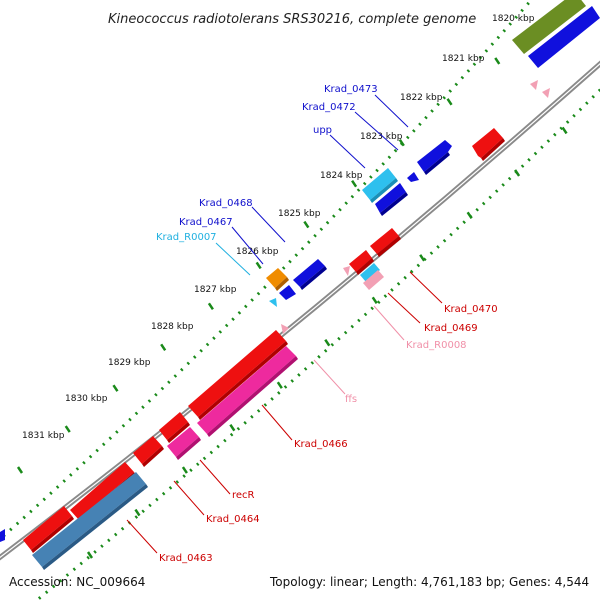  Describe the element at coordinates (43, 436) in the screenshot. I see `kbp-label-1831: 1831 kbp` at that location.